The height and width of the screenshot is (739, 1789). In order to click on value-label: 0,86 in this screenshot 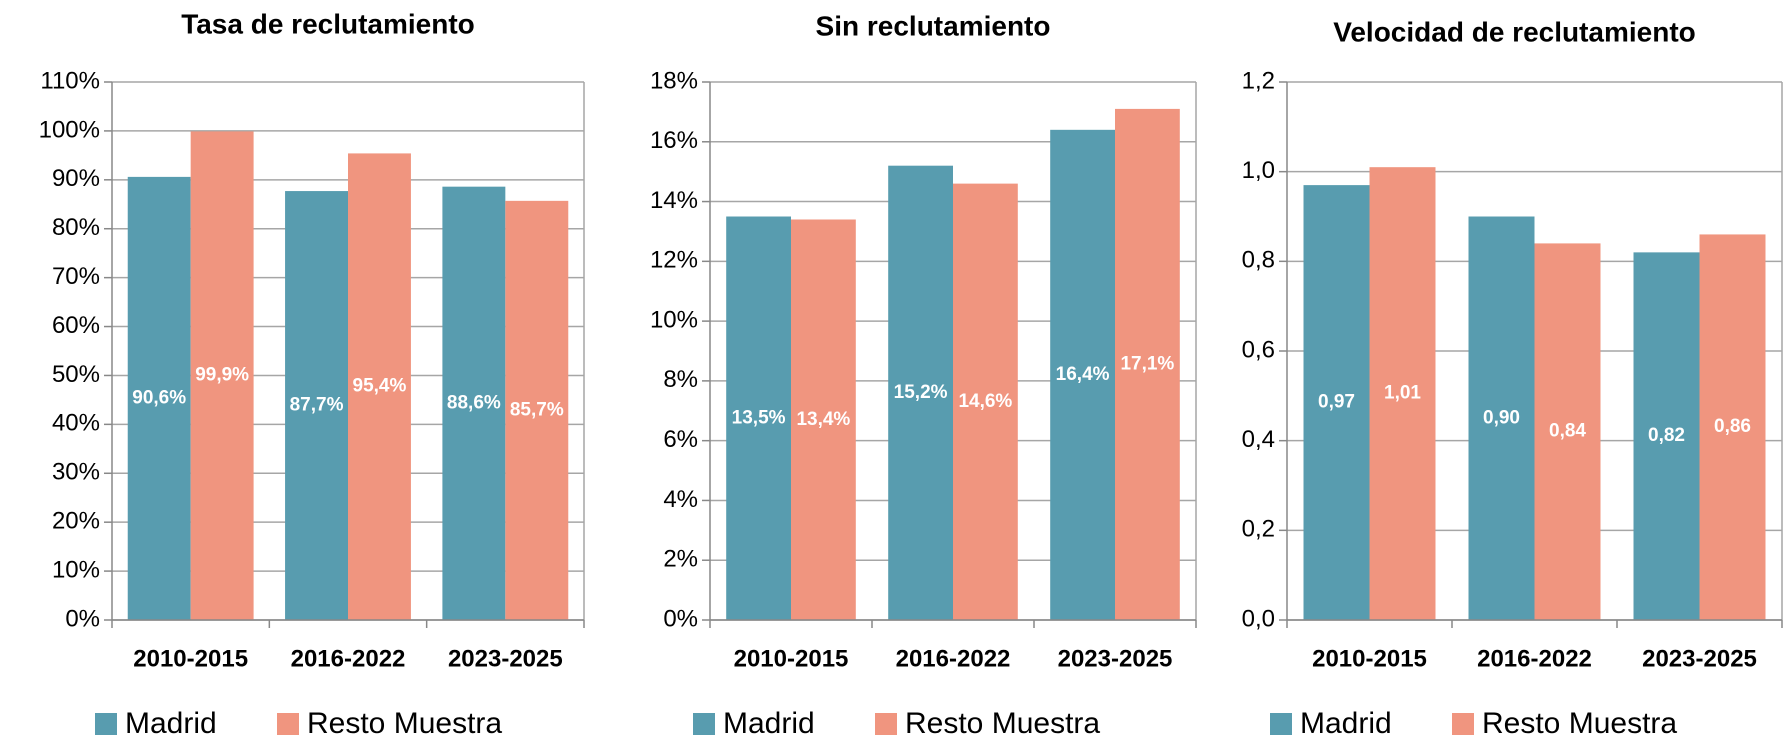, I will do `click(1732, 426)`.